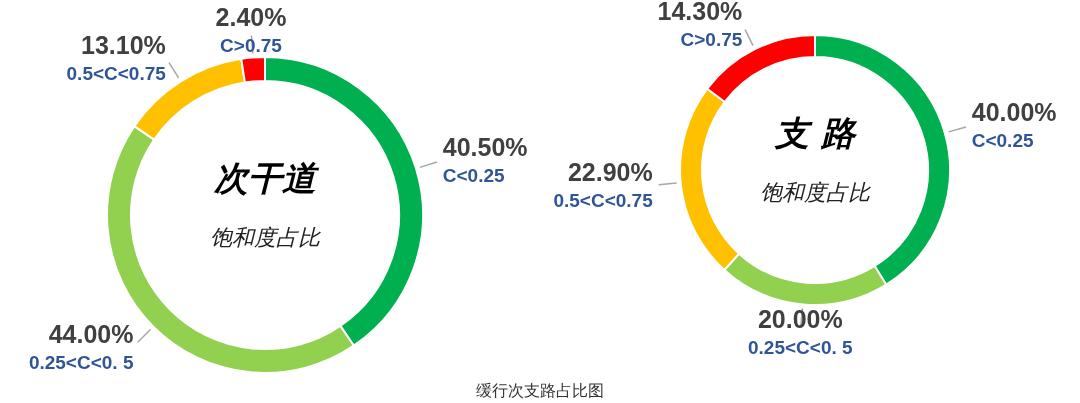 This screenshot has height=403, width=1080. What do you see at coordinates (91, 333) in the screenshot?
I see `data-label: 44.00%` at bounding box center [91, 333].